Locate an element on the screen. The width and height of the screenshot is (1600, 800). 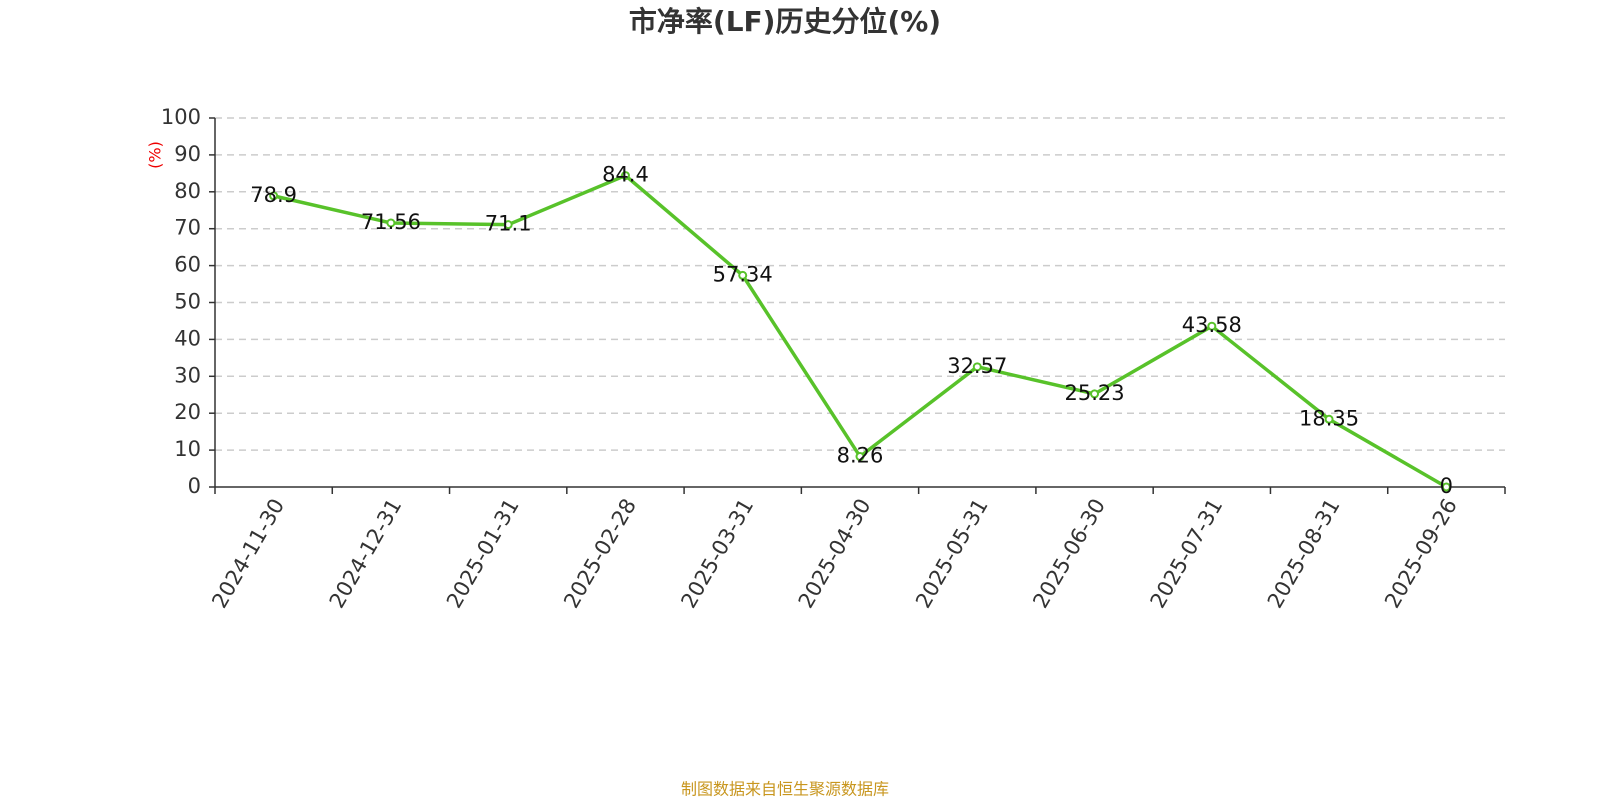
y-axis-label: (%) is located at coordinates (155, 155).